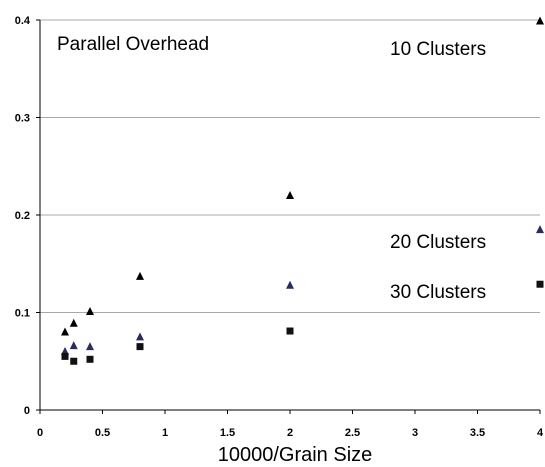  I want to click on x-tick-label: 3.5, so click(477, 433).